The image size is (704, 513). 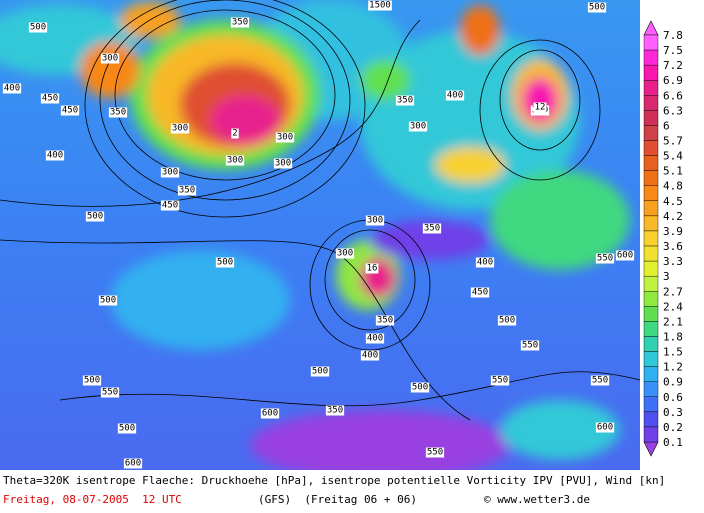 What do you see at coordinates (673, 442) in the screenshot?
I see `colorbar-label: 0.1` at bounding box center [673, 442].